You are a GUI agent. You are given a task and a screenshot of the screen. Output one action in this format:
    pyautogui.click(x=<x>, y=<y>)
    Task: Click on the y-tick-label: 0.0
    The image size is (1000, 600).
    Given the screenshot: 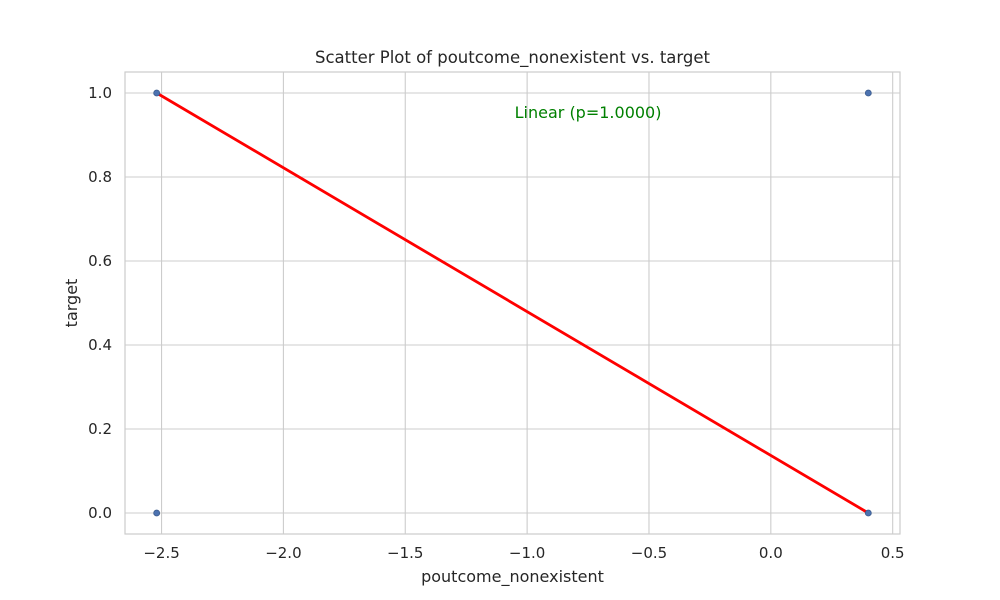 What is the action you would take?
    pyautogui.click(x=100, y=513)
    